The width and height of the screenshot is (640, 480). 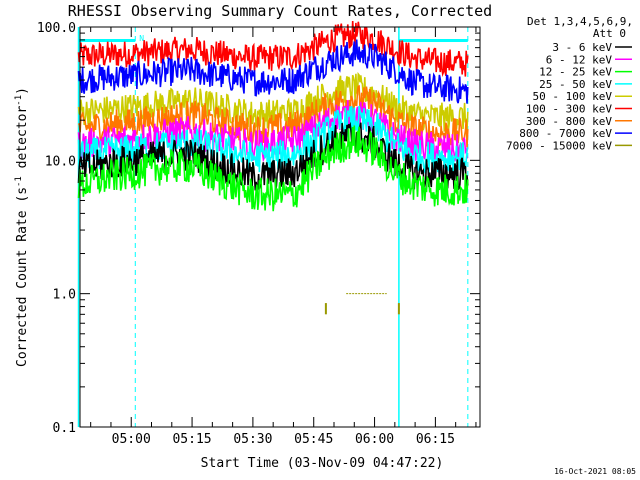 I want to click on legend-header-attenuator: Att 0, so click(x=609, y=33).